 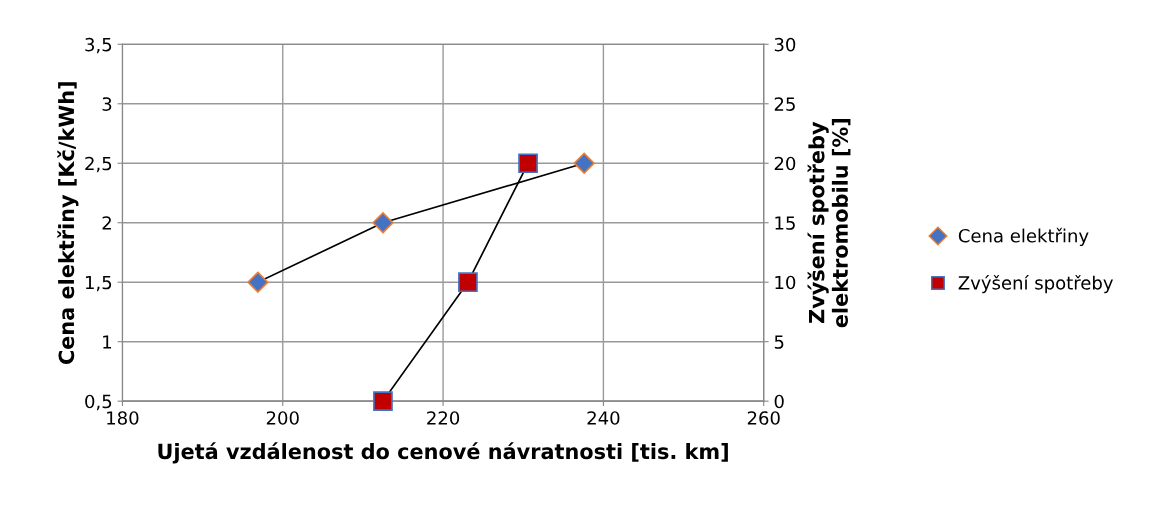 I want to click on y-axis-title: Cena elektřiny [Kč/kWh], so click(x=68, y=223).